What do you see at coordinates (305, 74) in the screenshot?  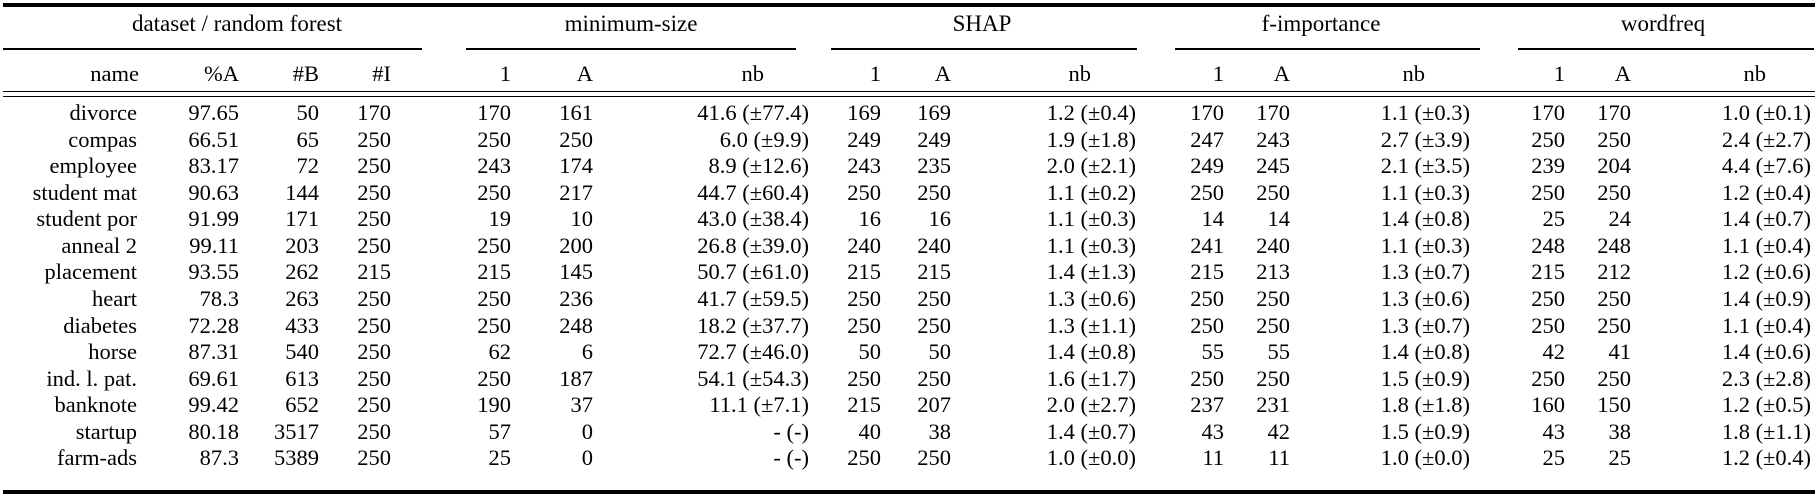 I see `column-header-numB: #B` at bounding box center [305, 74].